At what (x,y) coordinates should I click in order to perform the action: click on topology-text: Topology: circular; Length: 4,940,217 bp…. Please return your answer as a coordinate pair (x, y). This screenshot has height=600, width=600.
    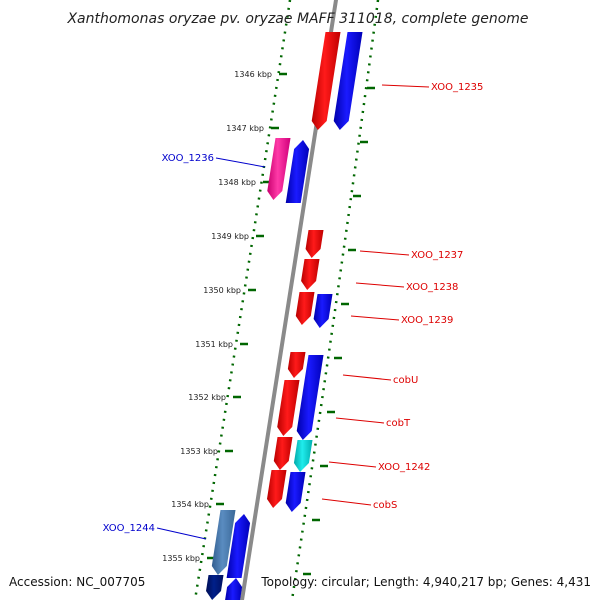
    Looking at the image, I should click on (425, 582).